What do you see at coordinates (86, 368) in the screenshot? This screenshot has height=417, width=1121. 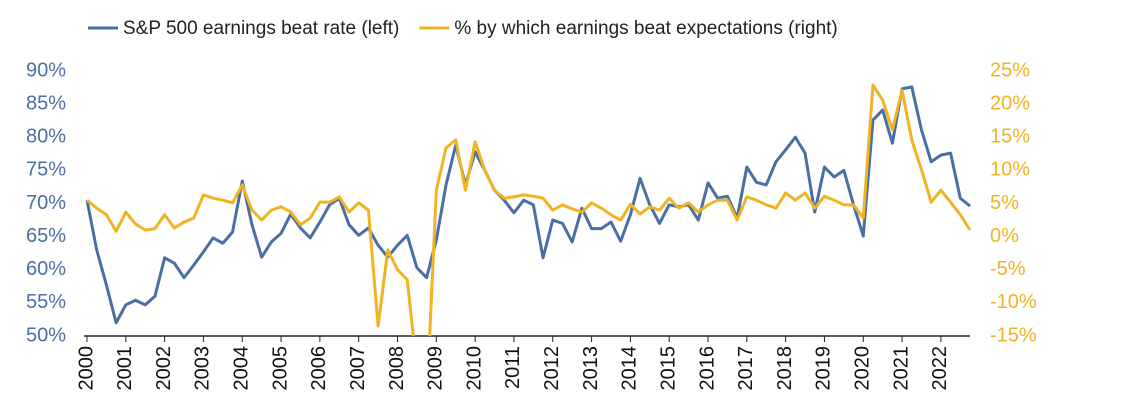 I see `x-tick-label: 2000` at bounding box center [86, 368].